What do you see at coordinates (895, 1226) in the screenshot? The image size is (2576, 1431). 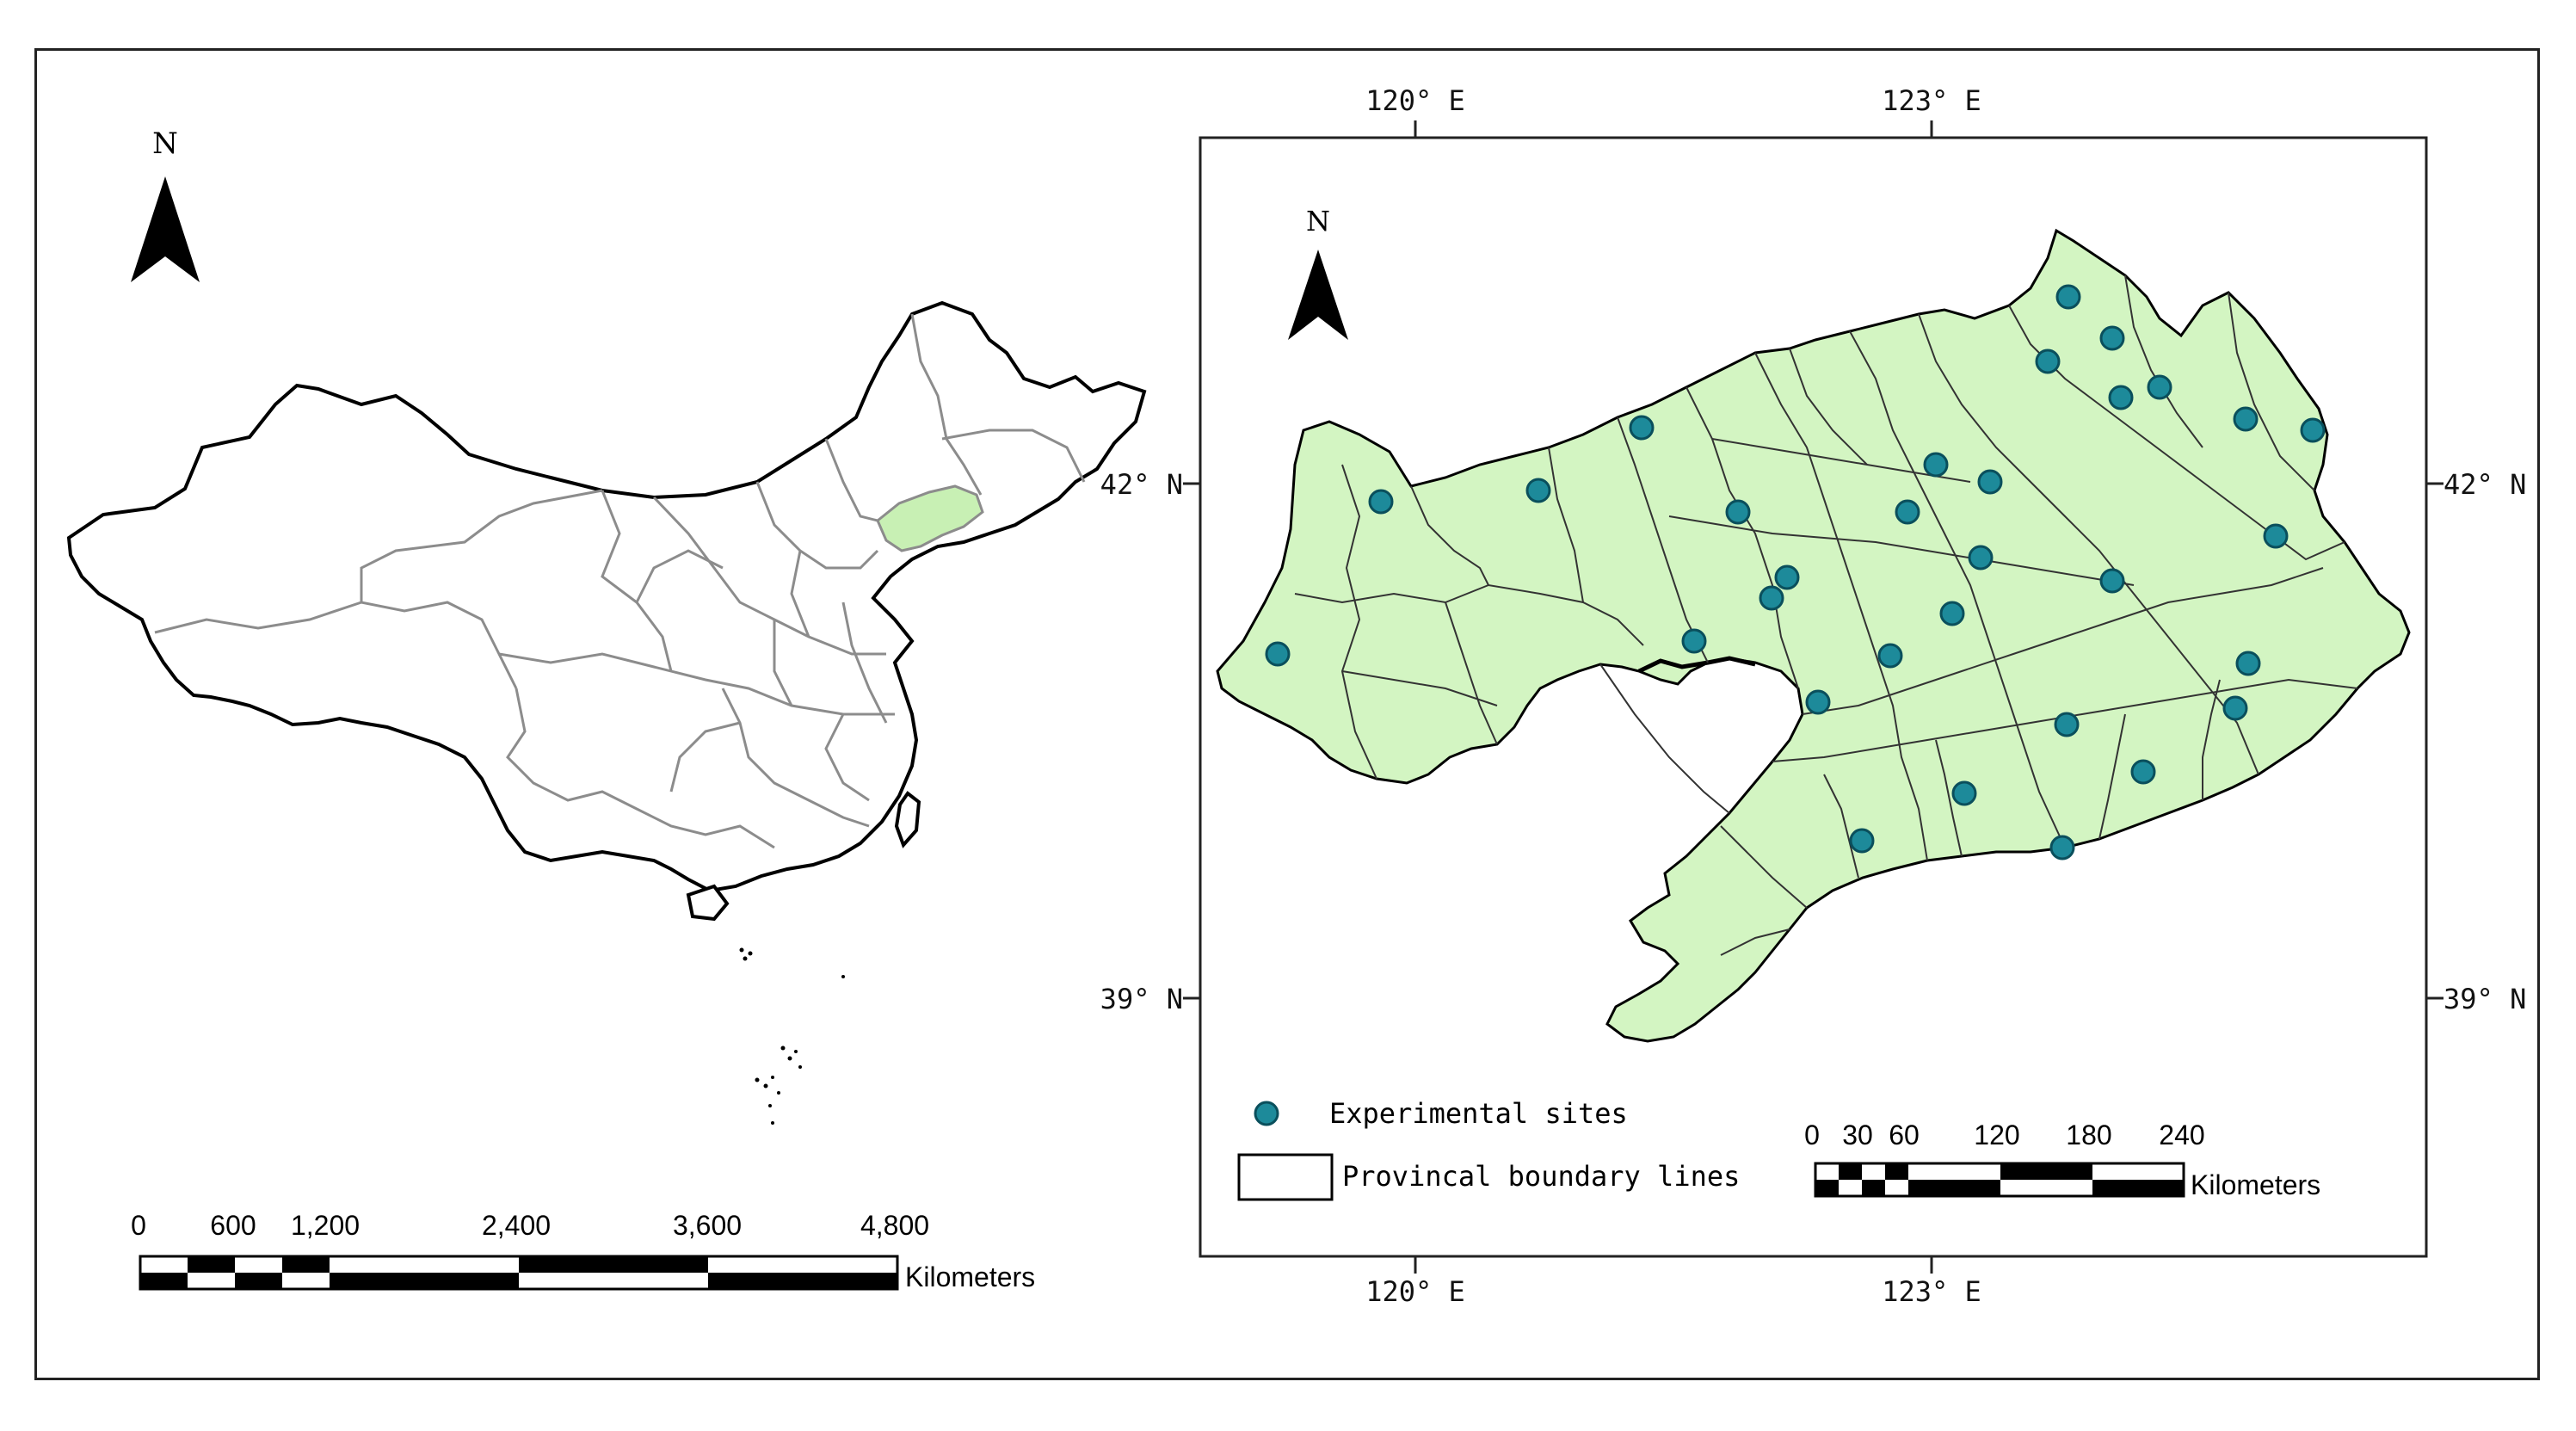 I see `left-scale-label-5: 4,800` at bounding box center [895, 1226].